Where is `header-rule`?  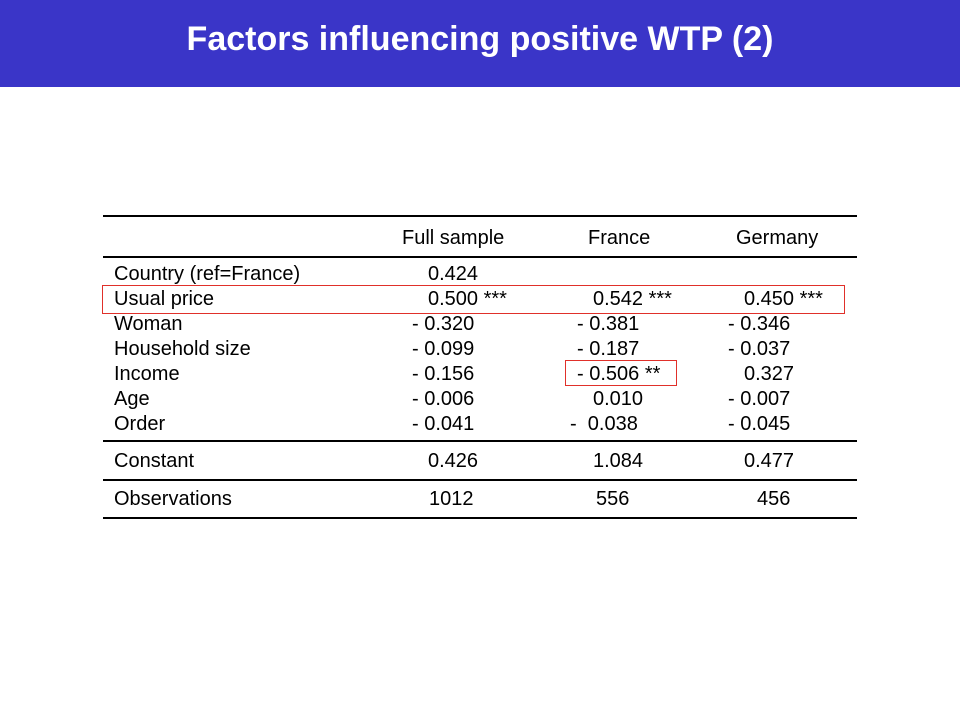
header-rule is located at coordinates (480, 257).